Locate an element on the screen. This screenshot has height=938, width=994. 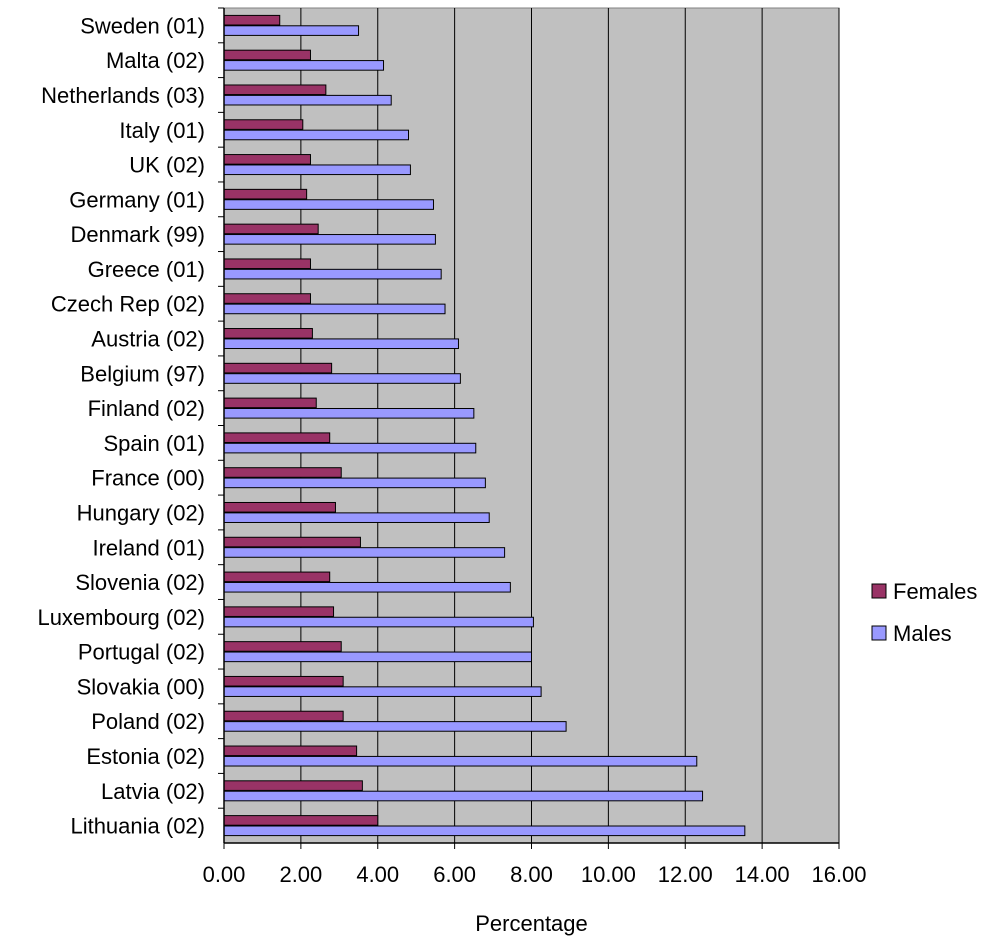
category-label: Finland (02) is located at coordinates (146, 408).